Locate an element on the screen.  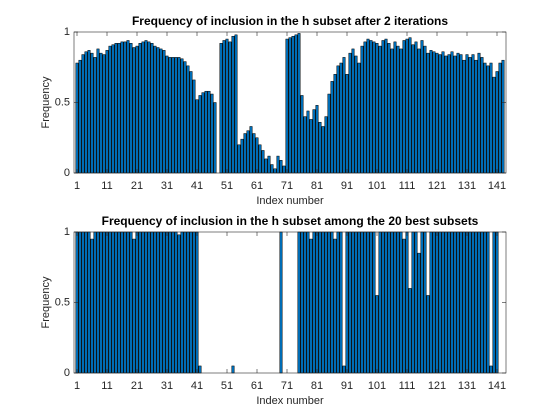
x-tick-label: 41 is located at coordinates (197, 186).